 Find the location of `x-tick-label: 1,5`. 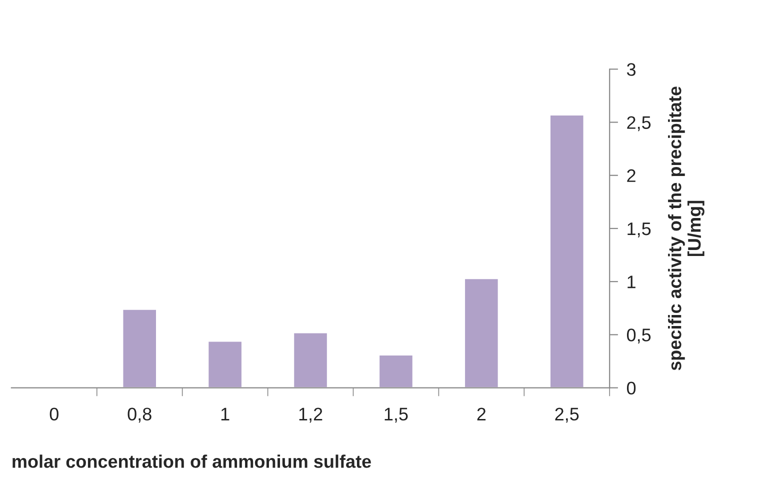

x-tick-label: 1,5 is located at coordinates (396, 415).